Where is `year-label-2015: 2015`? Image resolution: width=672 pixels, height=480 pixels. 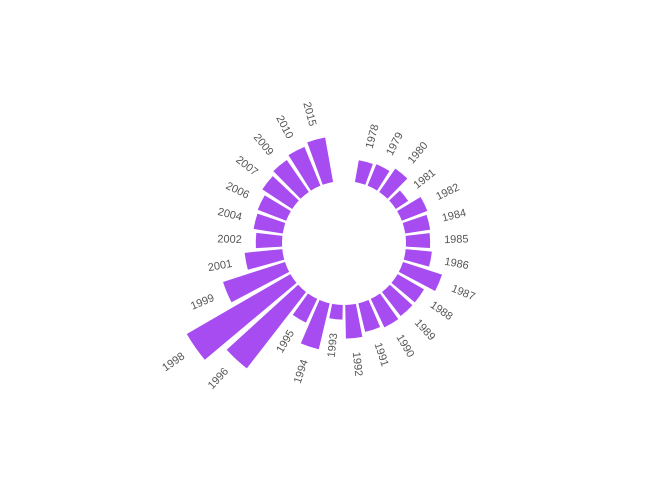 year-label-2015: 2015 is located at coordinates (309, 114).